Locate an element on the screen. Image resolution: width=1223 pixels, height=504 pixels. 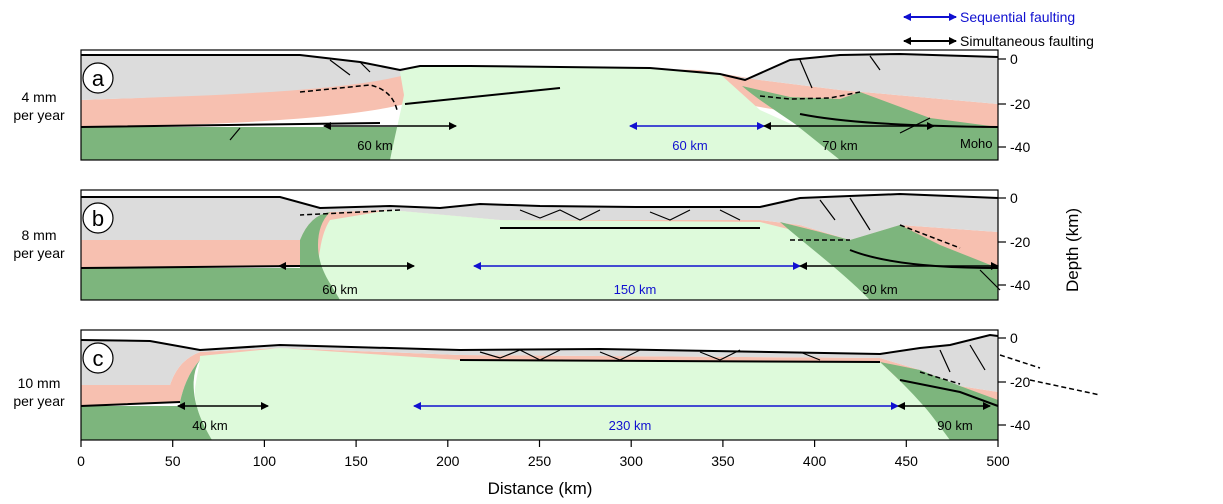
distance-tick-label: 0 is located at coordinates (81, 461).